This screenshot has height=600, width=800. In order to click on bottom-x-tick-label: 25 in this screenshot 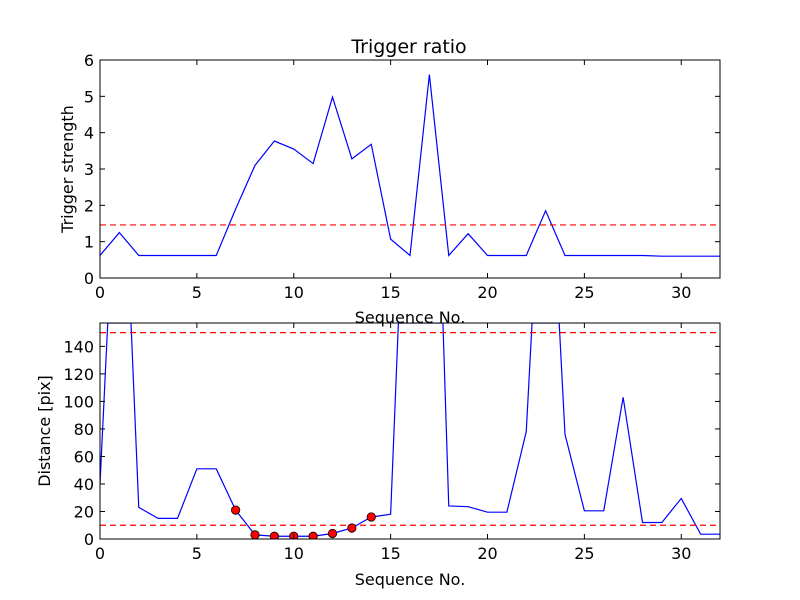, I will do `click(584, 553)`.